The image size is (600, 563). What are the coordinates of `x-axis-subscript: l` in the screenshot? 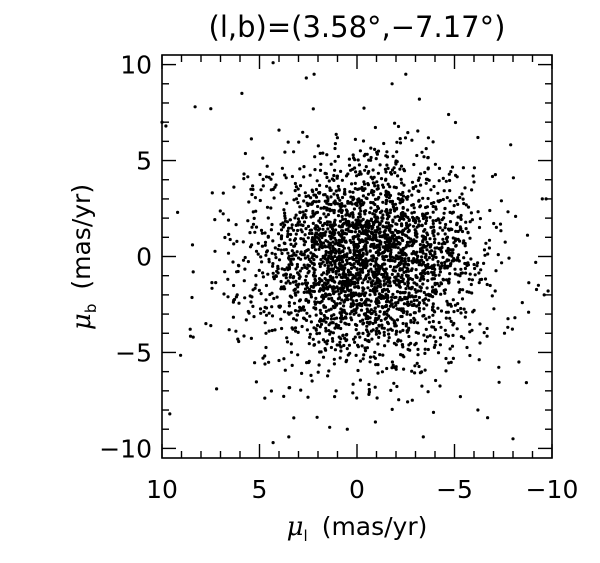 It's located at (306, 536).